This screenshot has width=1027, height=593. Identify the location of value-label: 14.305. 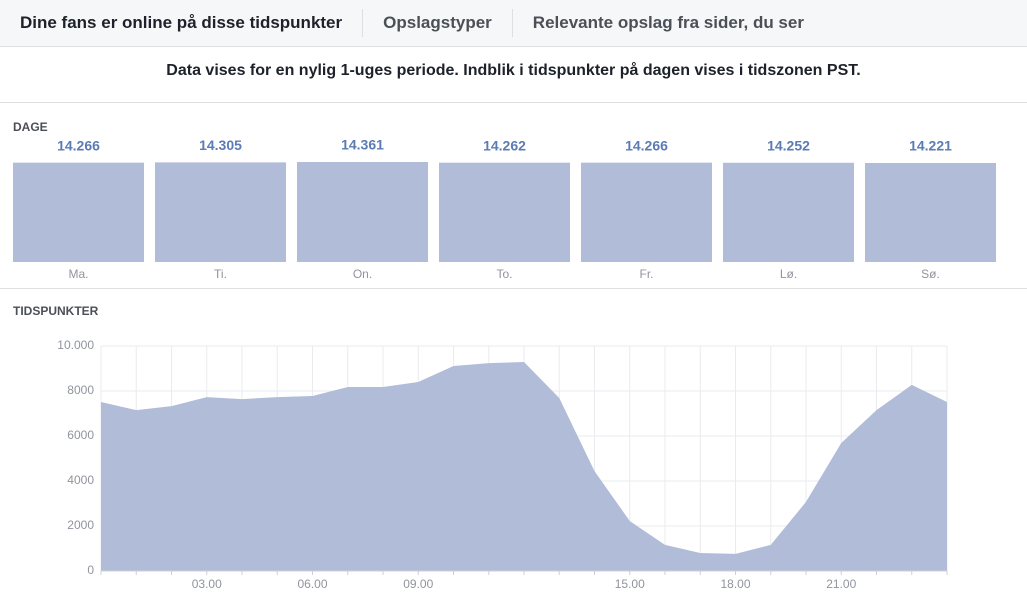
(220, 145).